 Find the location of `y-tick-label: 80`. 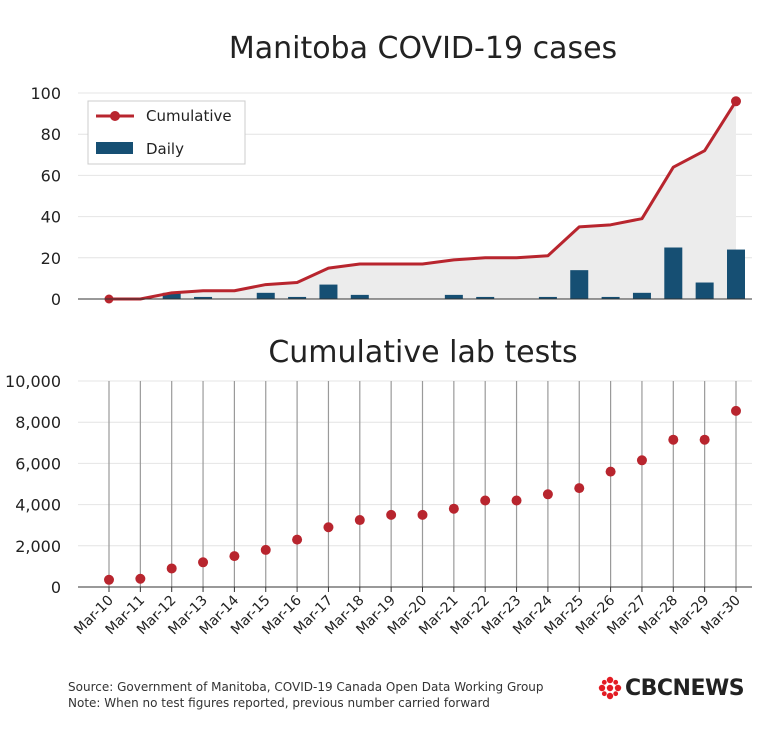

y-tick-label: 80 is located at coordinates (51, 134).